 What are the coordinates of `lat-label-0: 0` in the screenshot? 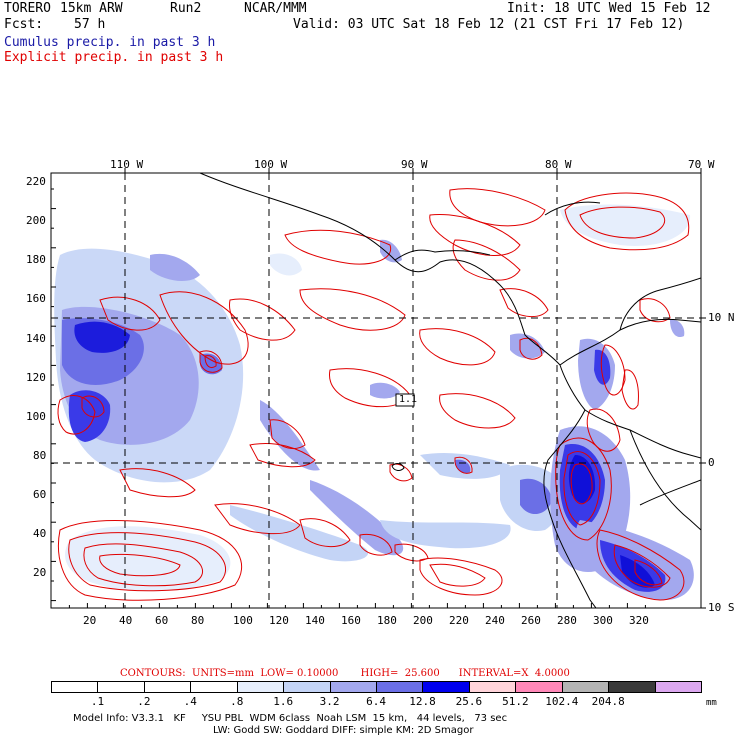 It's located at (711, 462).